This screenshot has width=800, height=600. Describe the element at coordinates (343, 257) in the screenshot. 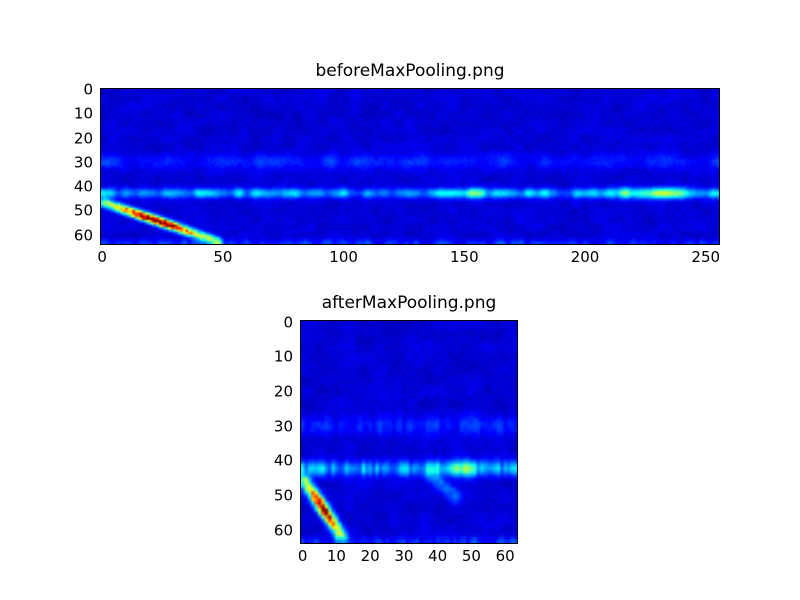

I see `x-tick-label: 100` at that location.